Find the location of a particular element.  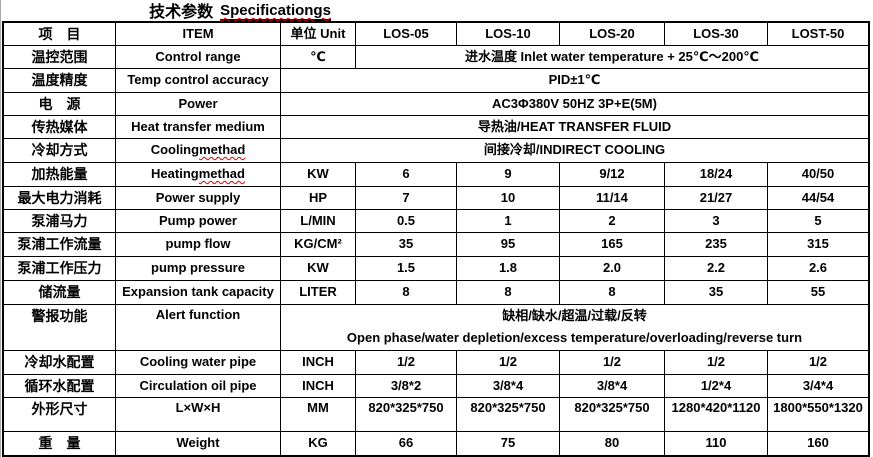

weight-value-3: 110 is located at coordinates (716, 443).